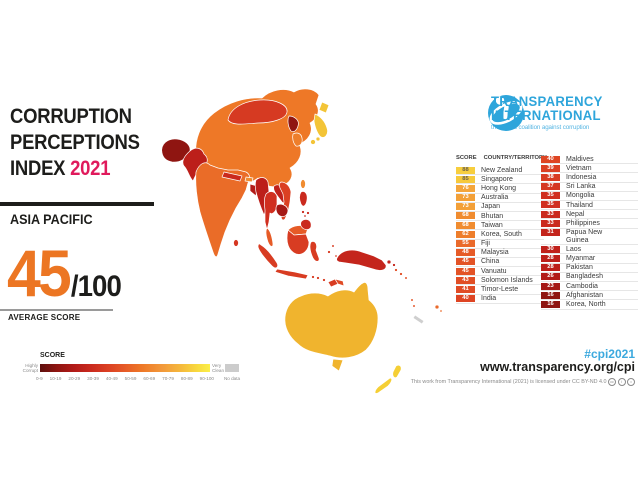 This screenshot has height=480, width=640. Describe the element at coordinates (586, 304) in the screenshot. I see `territory-name: Korea, North` at that location.